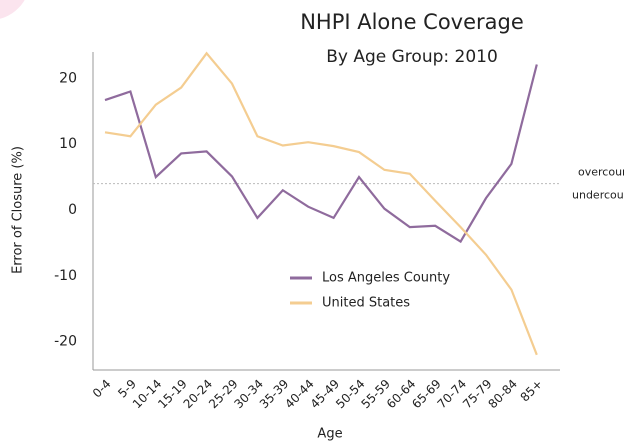  Describe the element at coordinates (102, 389) in the screenshot. I see `x-tick-label: 0-4` at that location.